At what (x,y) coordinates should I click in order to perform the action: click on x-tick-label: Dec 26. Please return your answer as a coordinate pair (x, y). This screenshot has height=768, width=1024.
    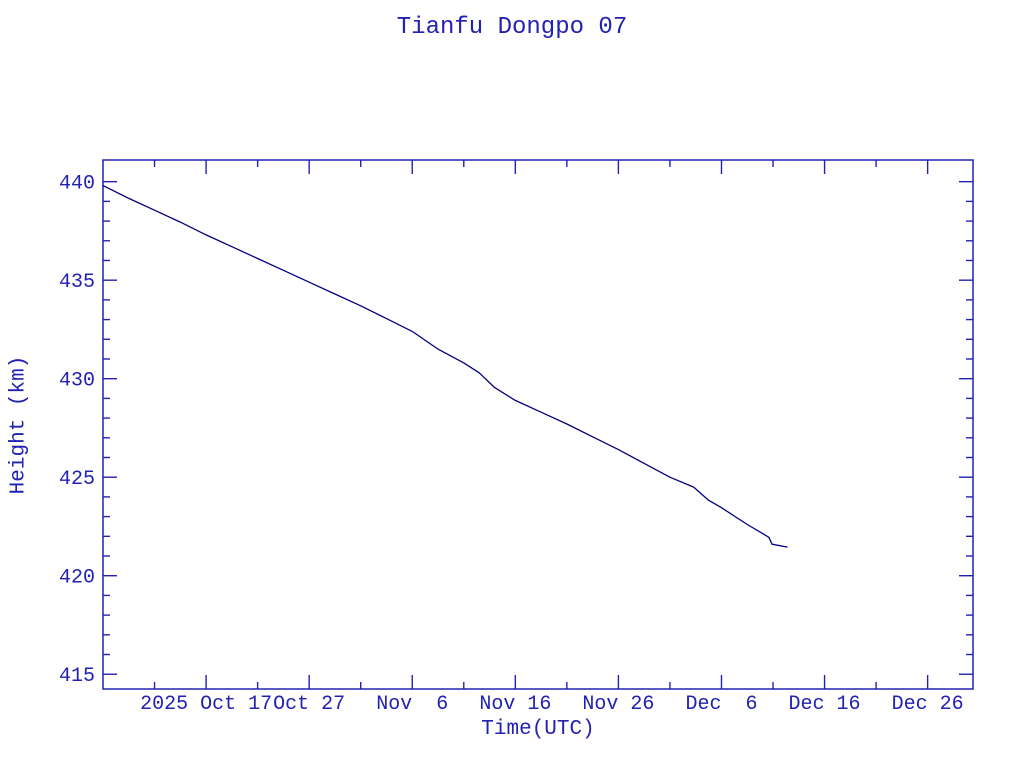
    Looking at the image, I should click on (928, 704).